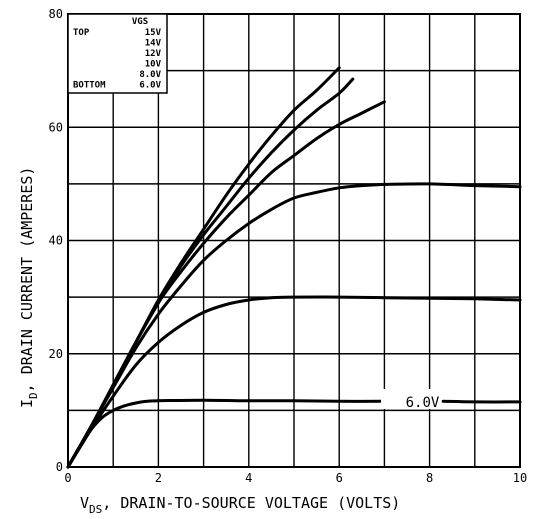 This screenshot has height=519, width=534. What do you see at coordinates (339, 478) in the screenshot?
I see `x-tick-label: 6` at bounding box center [339, 478].